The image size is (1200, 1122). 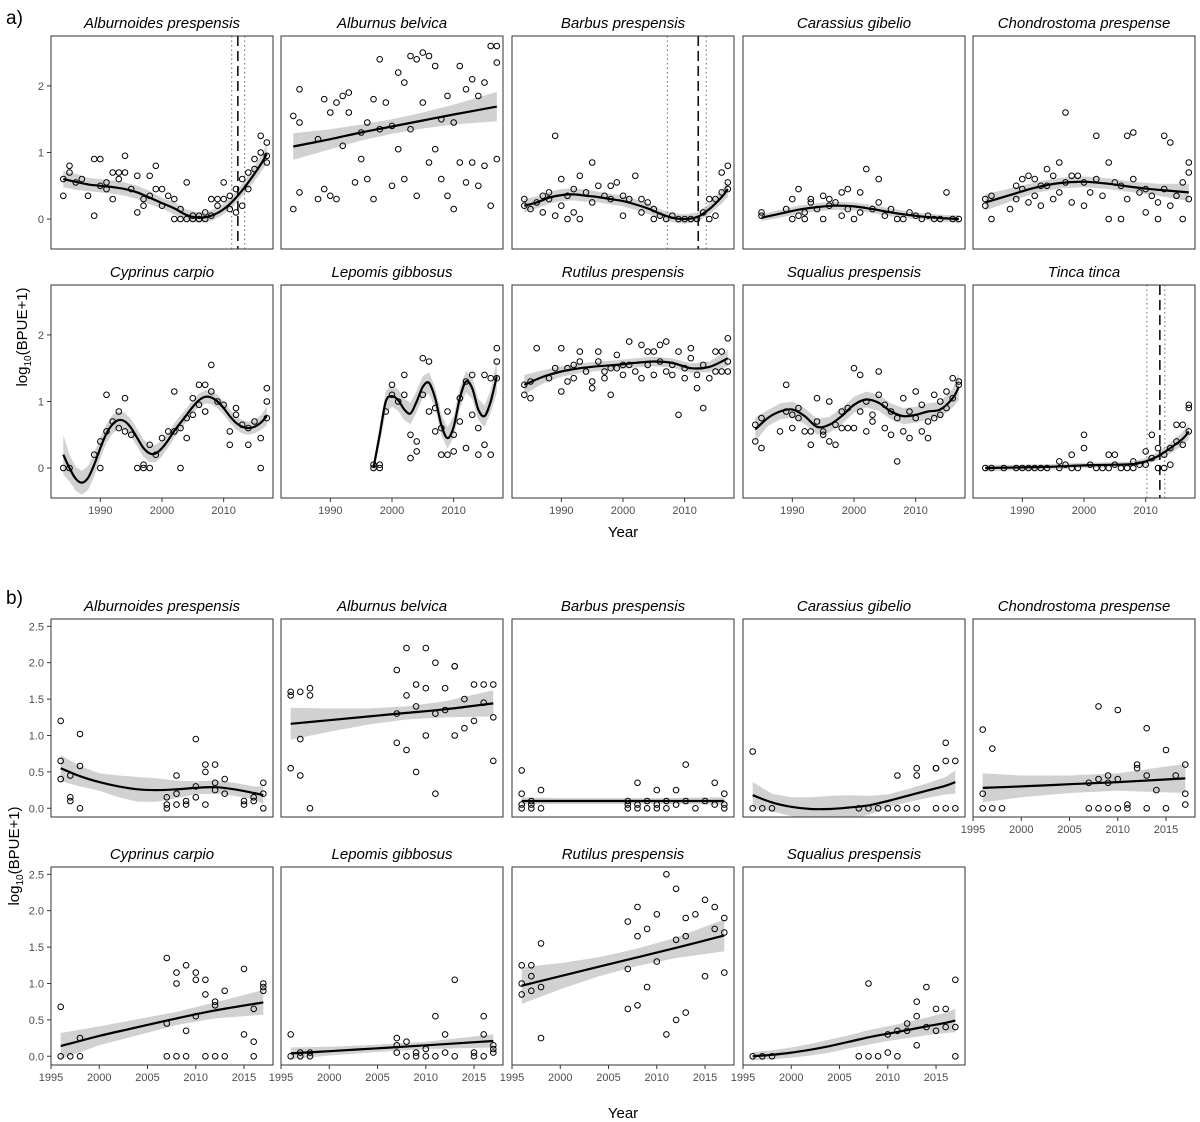 What do you see at coordinates (151, 708) in the screenshot?
I see `group-b-panel-1: Alburnoides prespensis 0.0 0.5 1.0 1.5 2.0 2.5` at bounding box center [151, 708].